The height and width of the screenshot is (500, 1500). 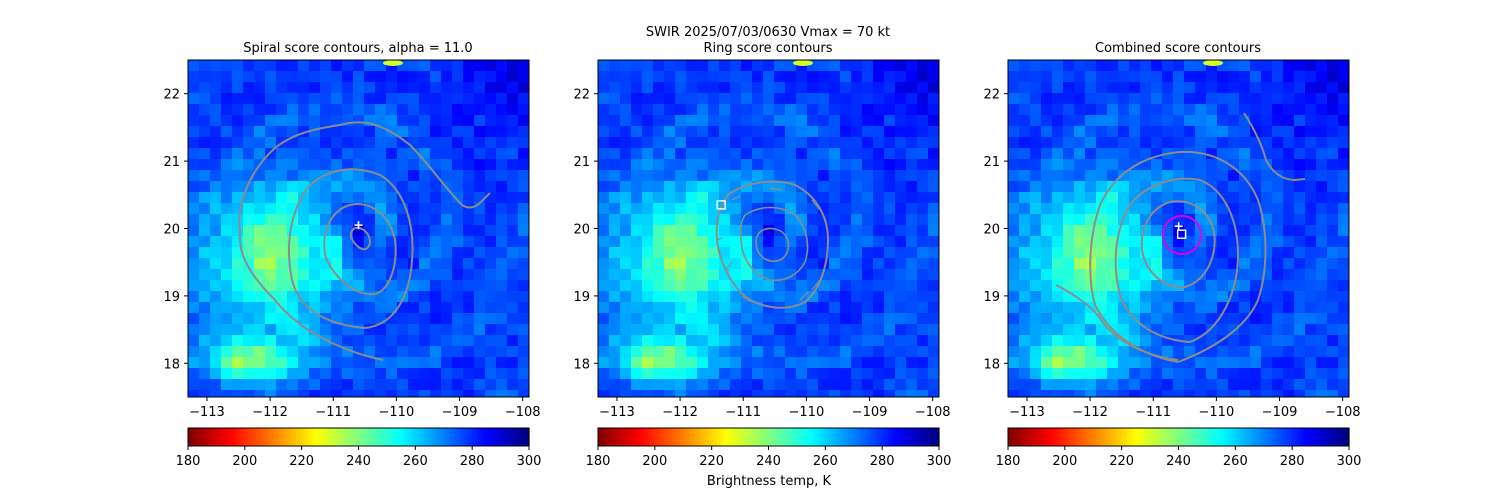 I want to click on colorbar-tick-label: 180, so click(x=188, y=461).